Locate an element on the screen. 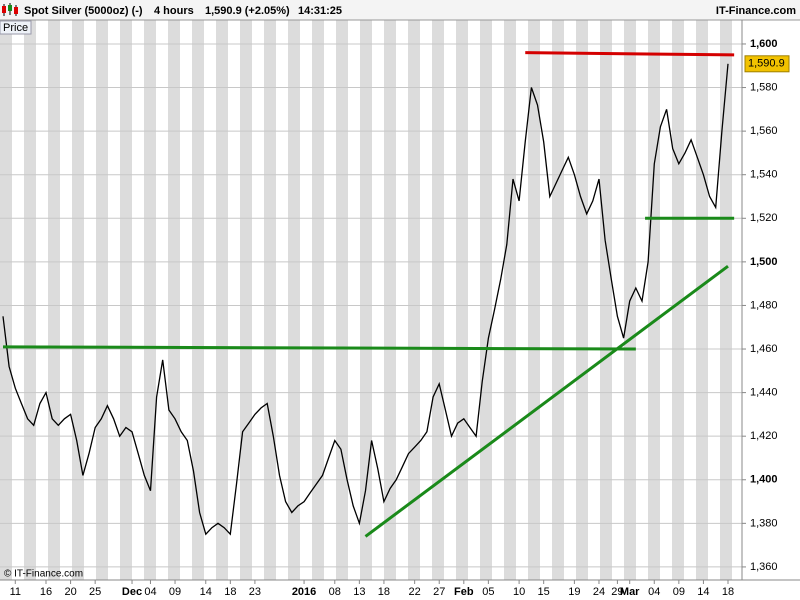 The height and width of the screenshot is (600, 800). y-tick-label: 1,380 is located at coordinates (764, 523).